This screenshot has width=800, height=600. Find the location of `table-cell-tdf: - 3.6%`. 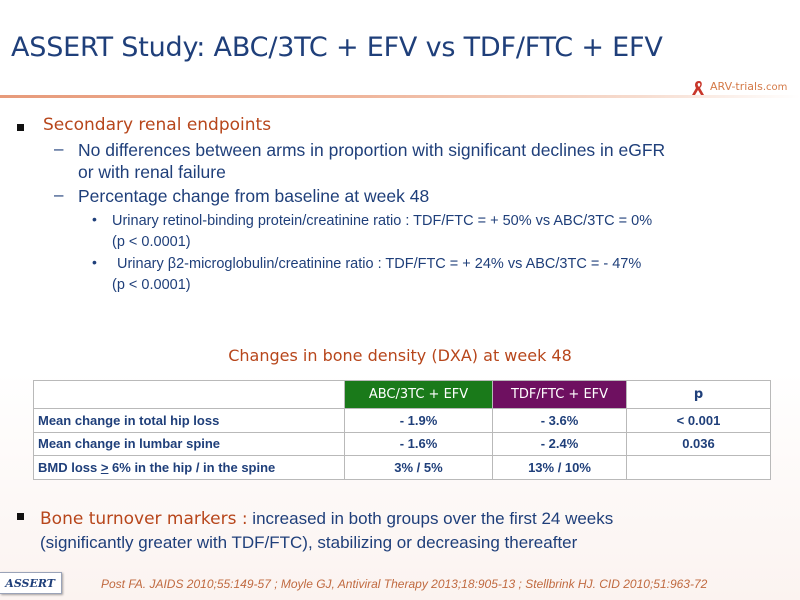

table-cell-tdf: - 3.6% is located at coordinates (559, 420).